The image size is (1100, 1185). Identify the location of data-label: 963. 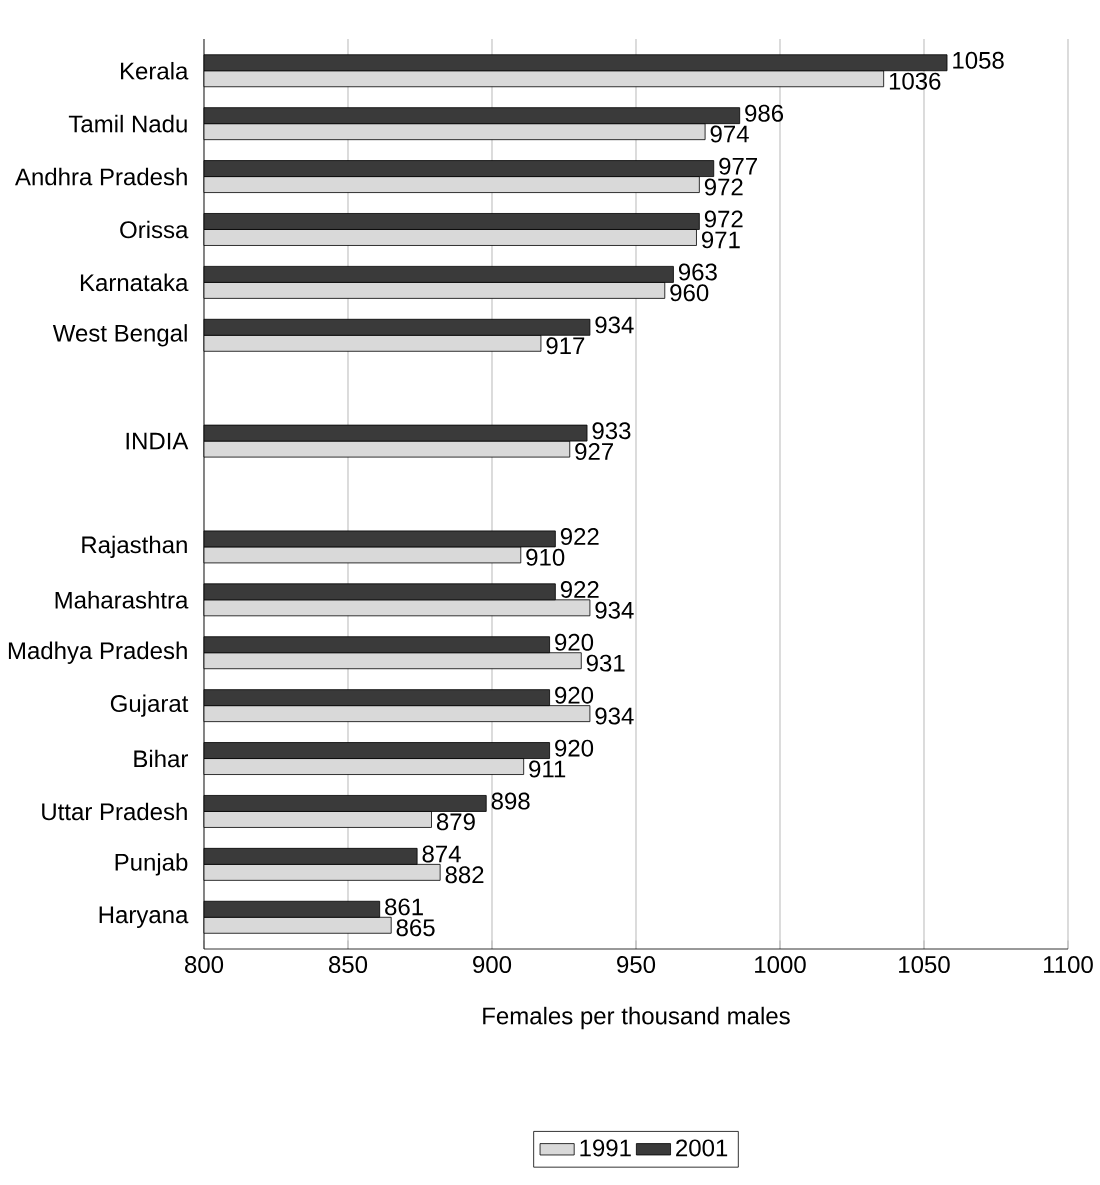
(697, 272).